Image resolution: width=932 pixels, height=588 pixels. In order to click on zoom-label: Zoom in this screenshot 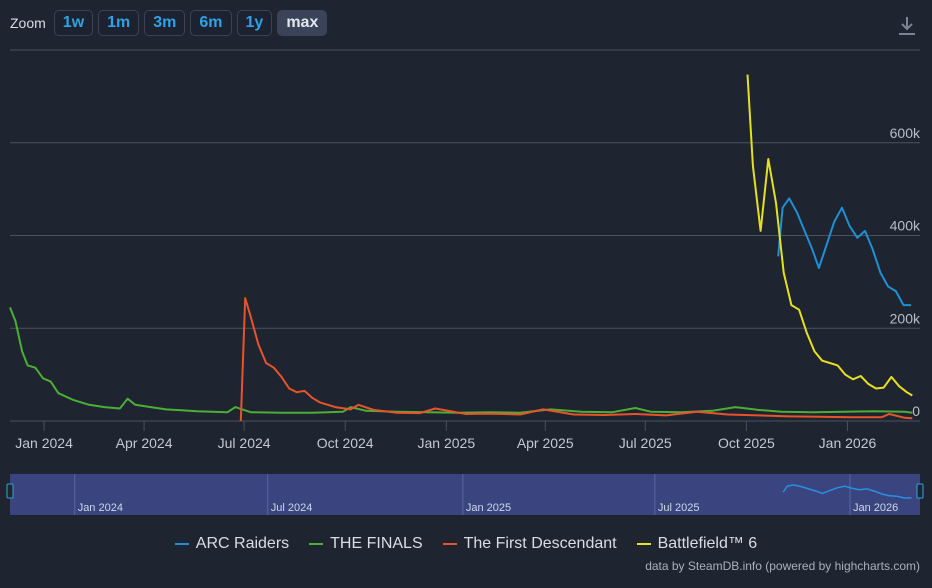, I will do `click(28, 23)`.